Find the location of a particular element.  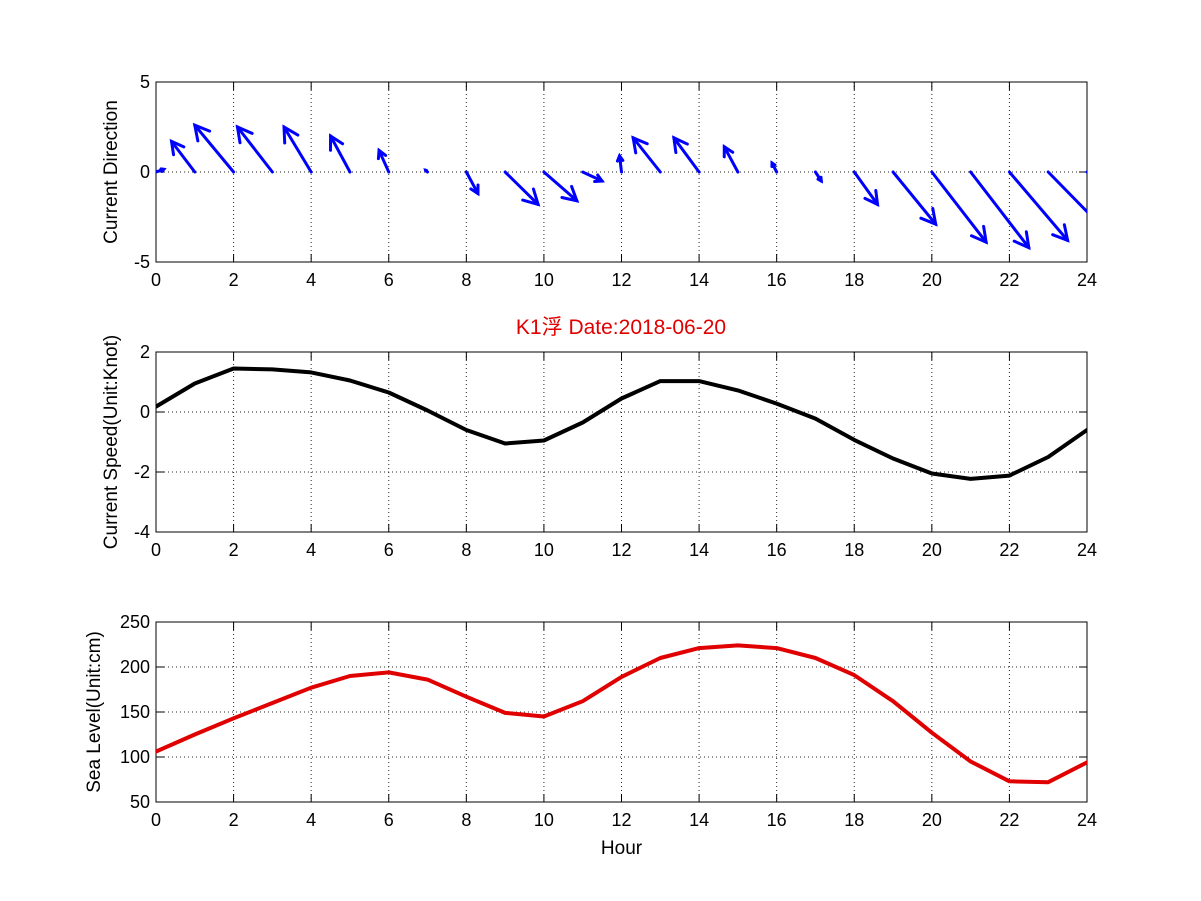

sea-level-plot-area is located at coordinates (621, 714).